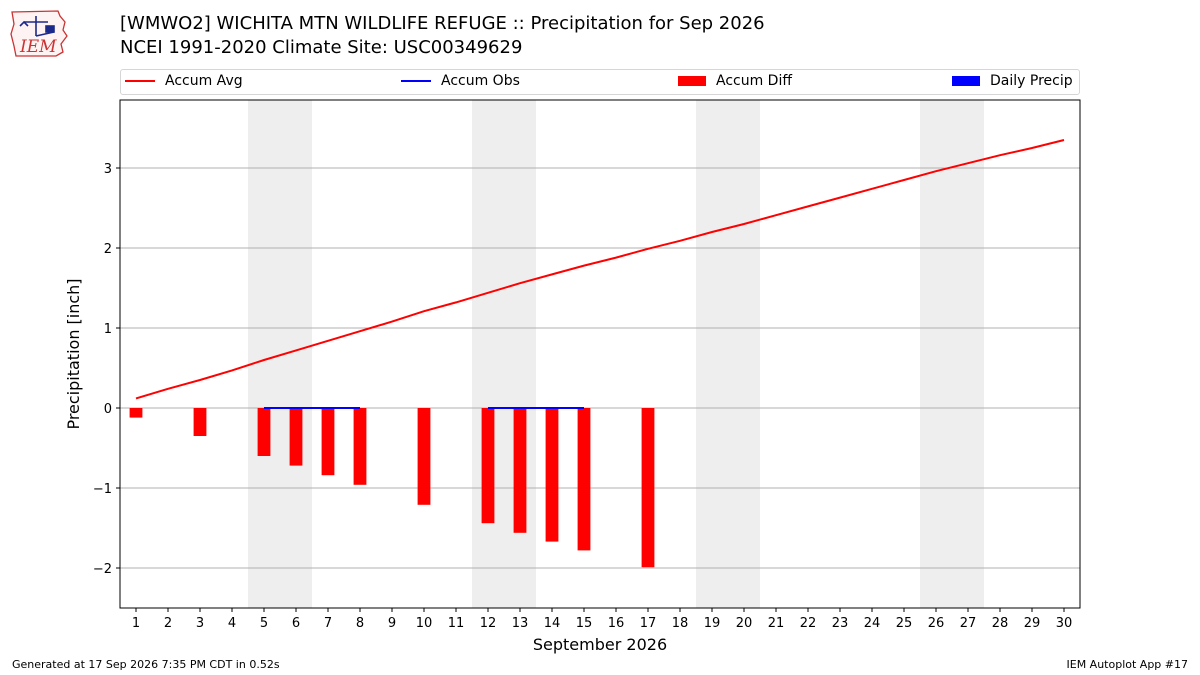  I want to click on legend-swatch-accum-diff, so click(692, 81).